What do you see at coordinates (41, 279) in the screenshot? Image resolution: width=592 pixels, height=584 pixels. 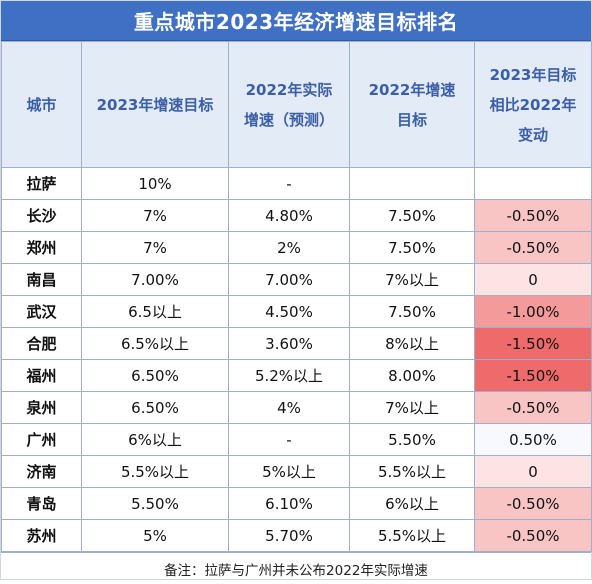 I see `cell-city: 南昌` at bounding box center [41, 279].